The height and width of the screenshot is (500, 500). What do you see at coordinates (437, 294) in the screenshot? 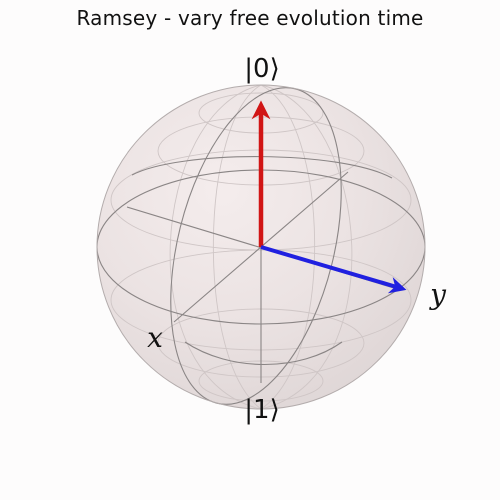
I see `label-y-axis: y` at bounding box center [437, 294].